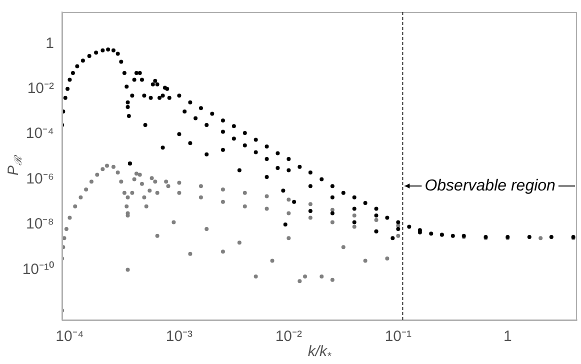 This screenshot has height=364, width=581. Describe the element at coordinates (70, 337) in the screenshot. I see `x-tick-label: 10⁻⁴` at that location.